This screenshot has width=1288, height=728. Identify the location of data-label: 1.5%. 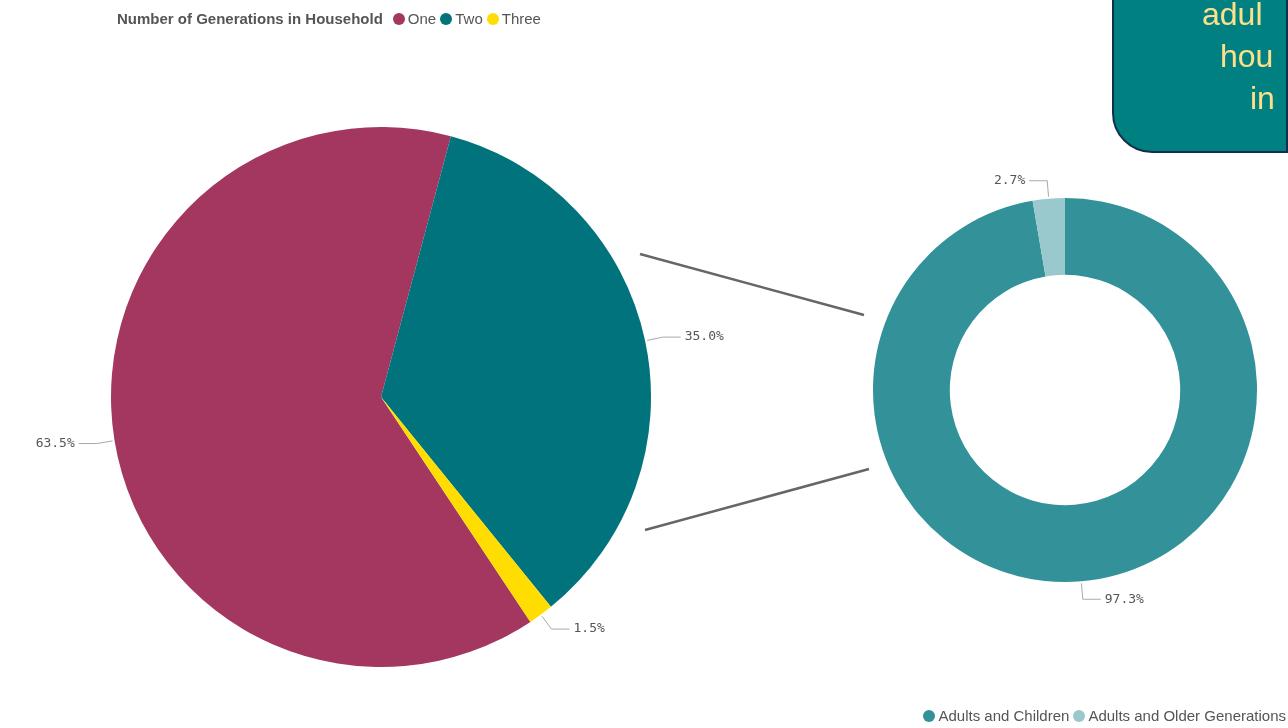
(589, 628).